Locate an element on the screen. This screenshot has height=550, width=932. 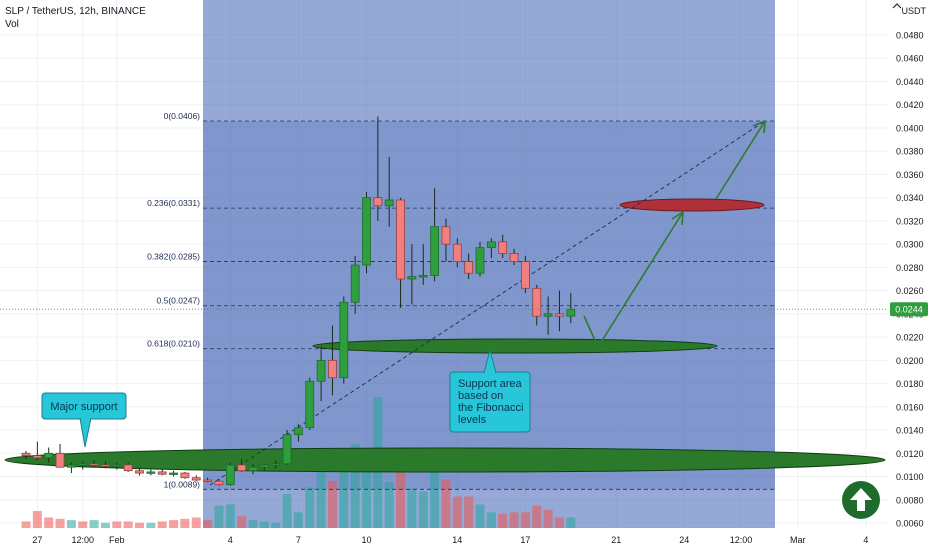
support-area-text-line: Support area is located at coordinates (490, 384).